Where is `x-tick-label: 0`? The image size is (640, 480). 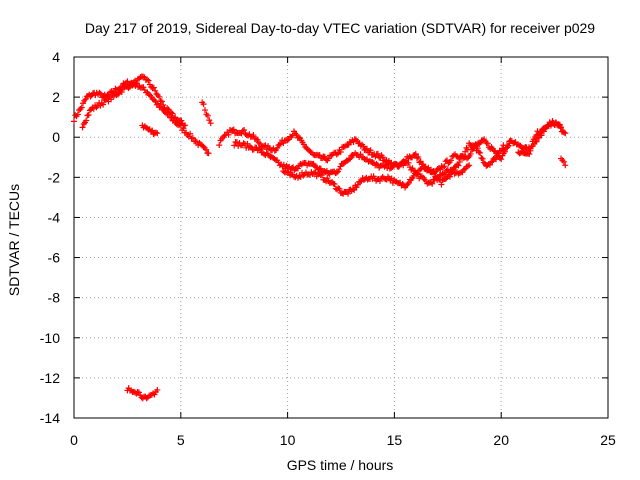
x-tick-label: 0 is located at coordinates (74, 440).